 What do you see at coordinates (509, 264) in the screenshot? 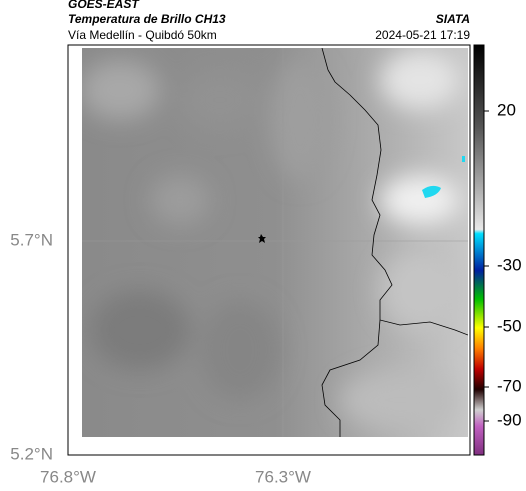
I see `colorbar-label: -30` at bounding box center [509, 264].